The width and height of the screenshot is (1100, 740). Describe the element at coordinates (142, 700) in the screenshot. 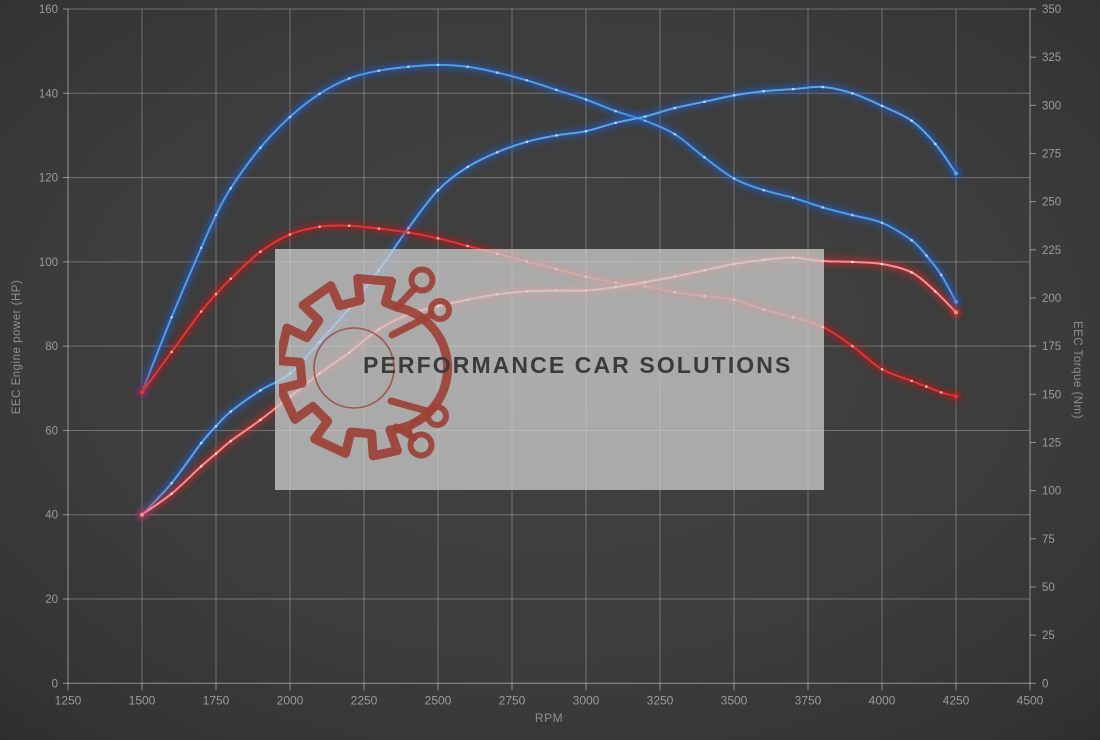

I see `svg-text: 1500` at that location.